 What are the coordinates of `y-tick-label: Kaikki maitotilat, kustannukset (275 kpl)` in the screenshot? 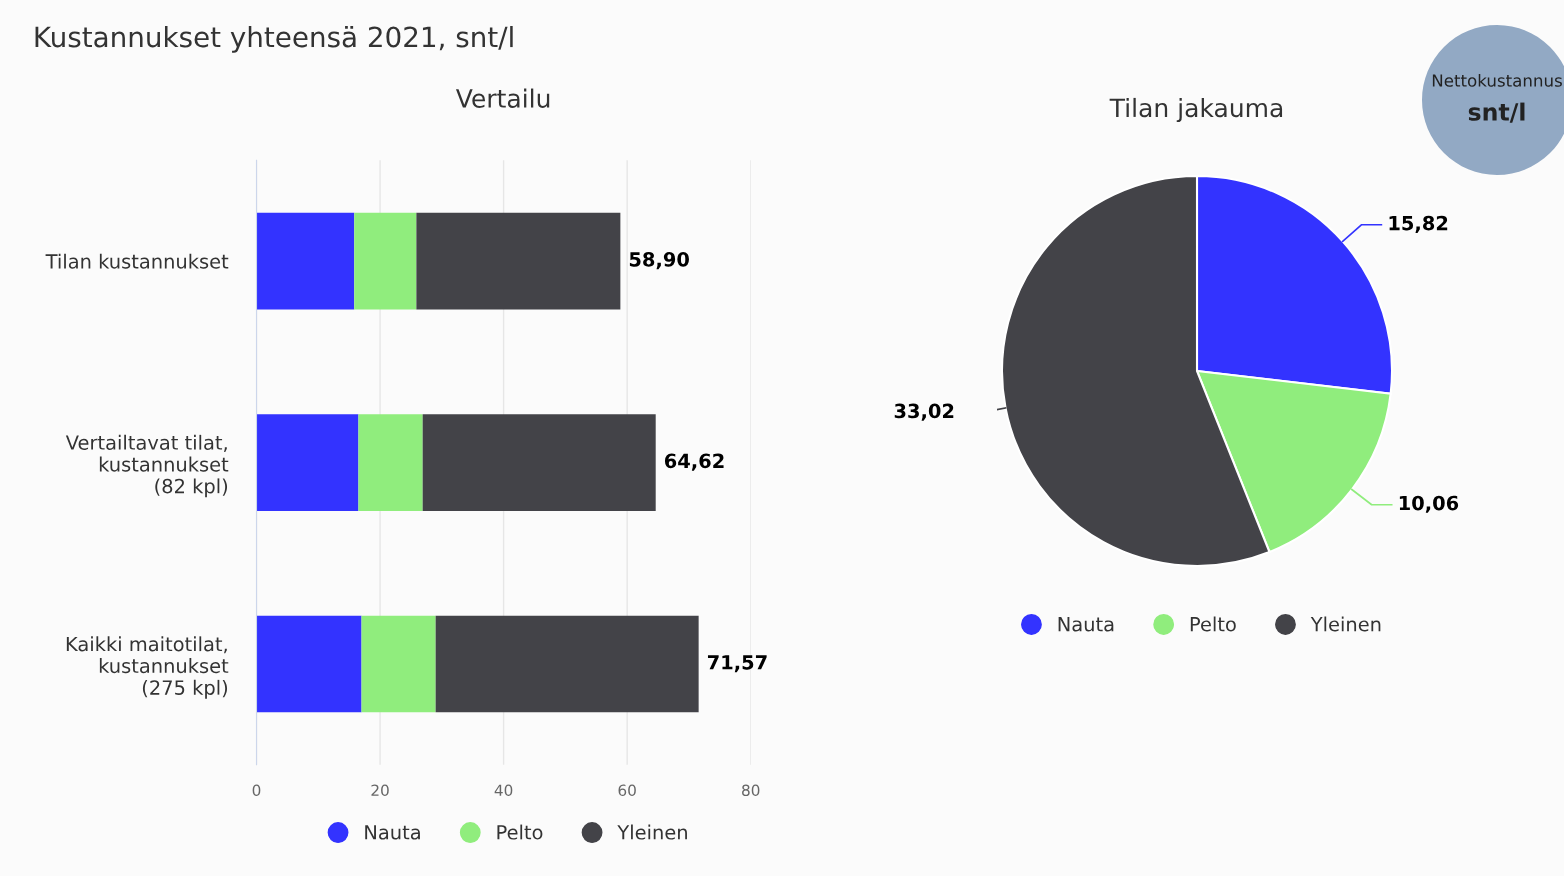 It's located at (147, 667).